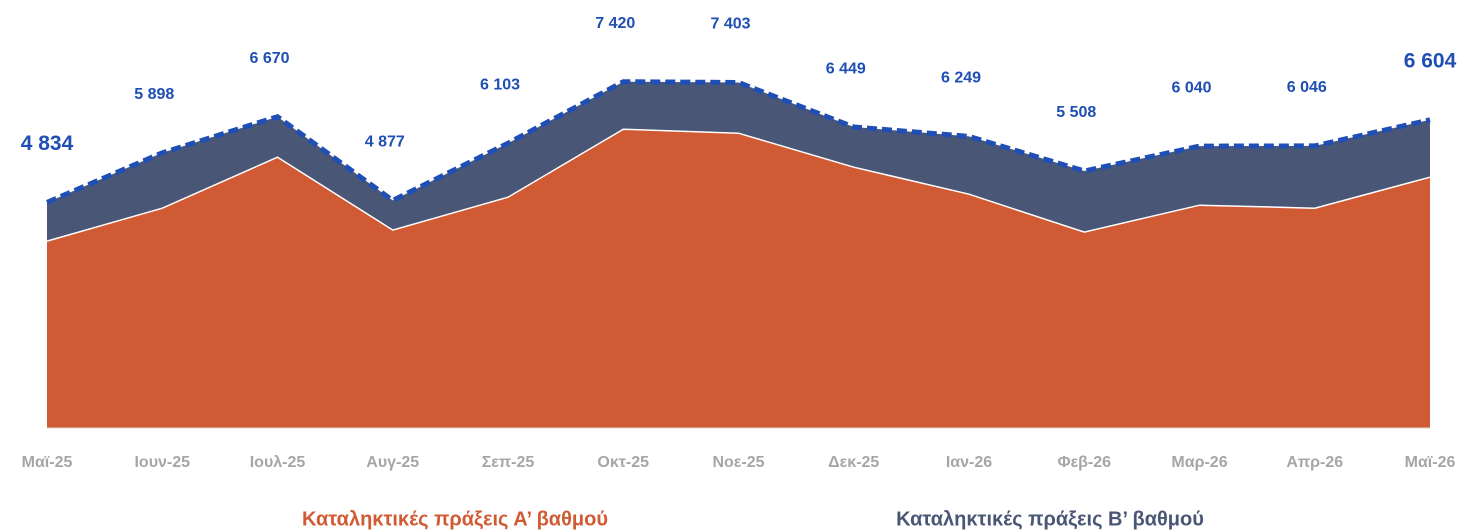 The image size is (1469, 531). I want to click on legend-entry: Καταληκτικές πράξεις Α’ βαθμού, so click(455, 519).